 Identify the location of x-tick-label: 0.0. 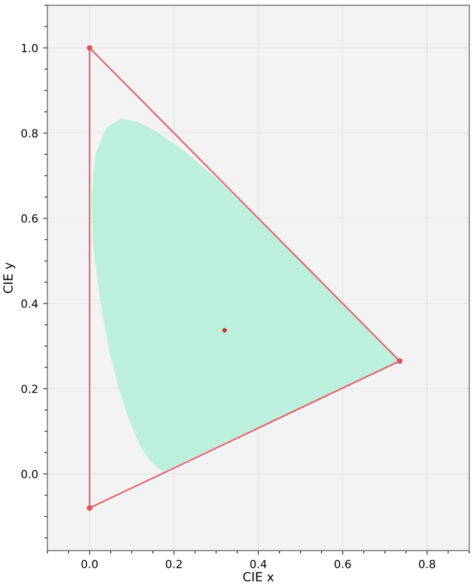
(89, 564).